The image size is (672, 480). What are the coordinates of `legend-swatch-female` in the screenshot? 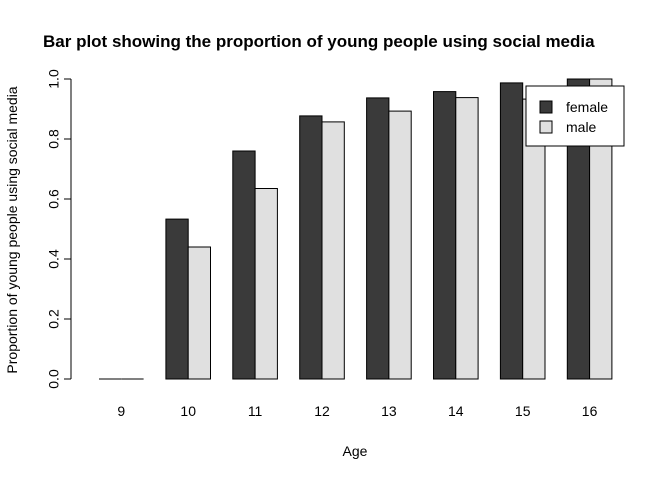 It's located at (546, 107).